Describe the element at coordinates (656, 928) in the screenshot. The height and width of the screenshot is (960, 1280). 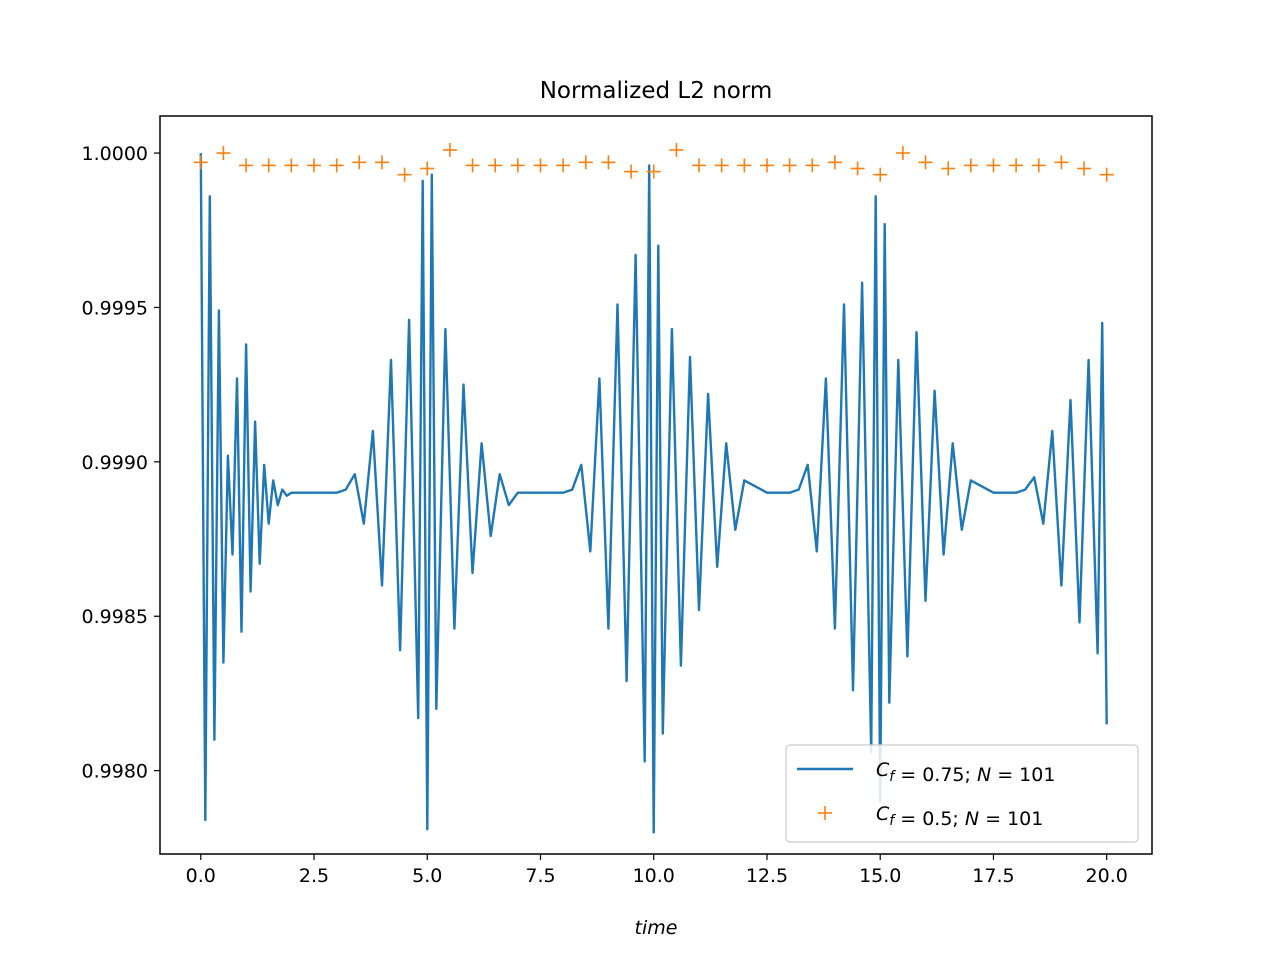
I see `x-axis-label: time` at that location.